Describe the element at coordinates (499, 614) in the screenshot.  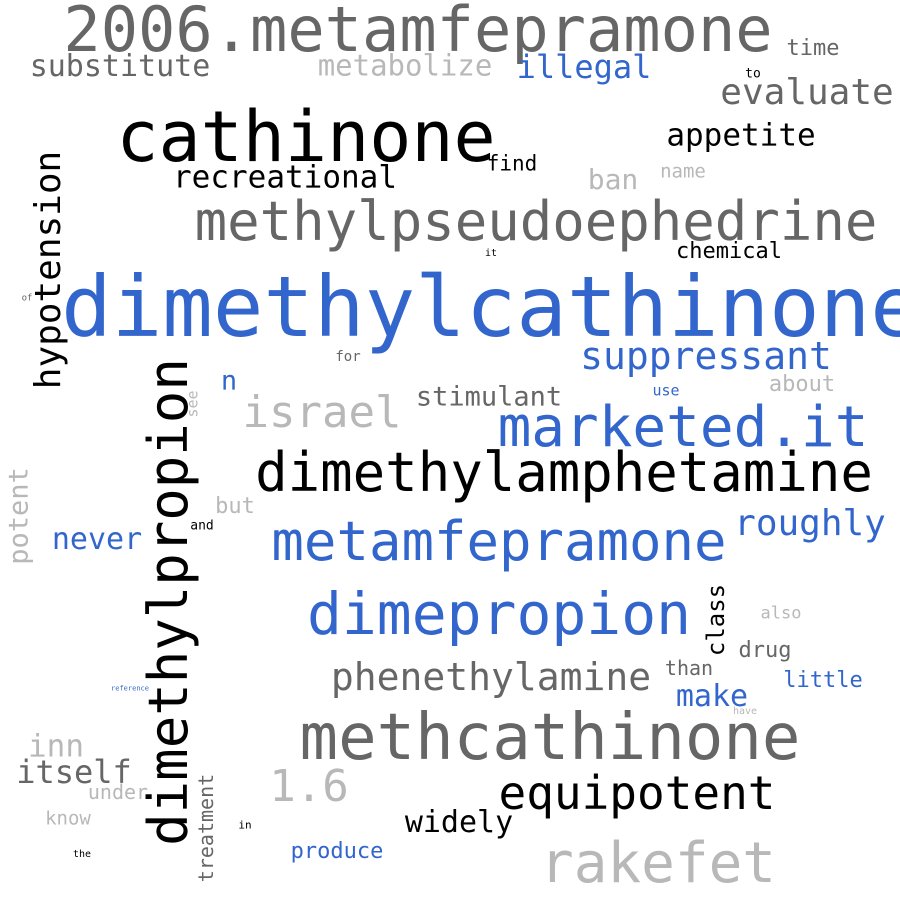
I see `word-dimepropion: dimepropion` at that location.